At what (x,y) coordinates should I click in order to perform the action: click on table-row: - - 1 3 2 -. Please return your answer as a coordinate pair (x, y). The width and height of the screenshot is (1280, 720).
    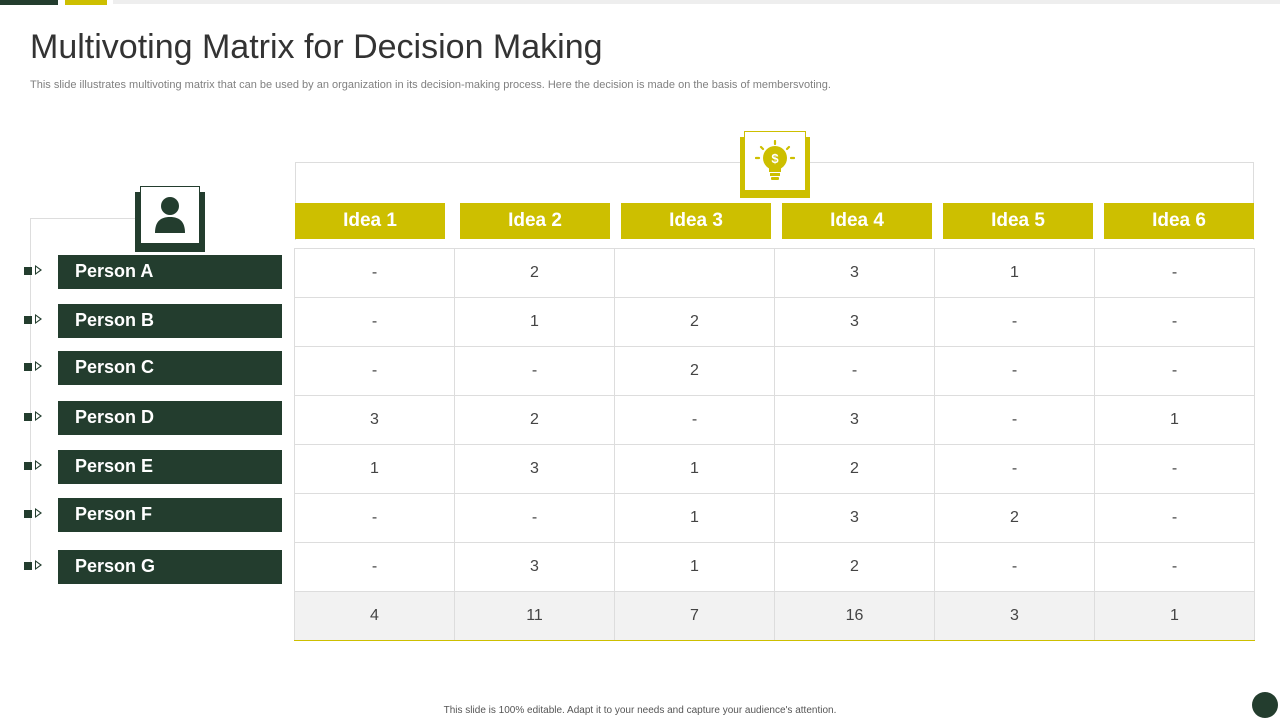
    Looking at the image, I should click on (774, 518).